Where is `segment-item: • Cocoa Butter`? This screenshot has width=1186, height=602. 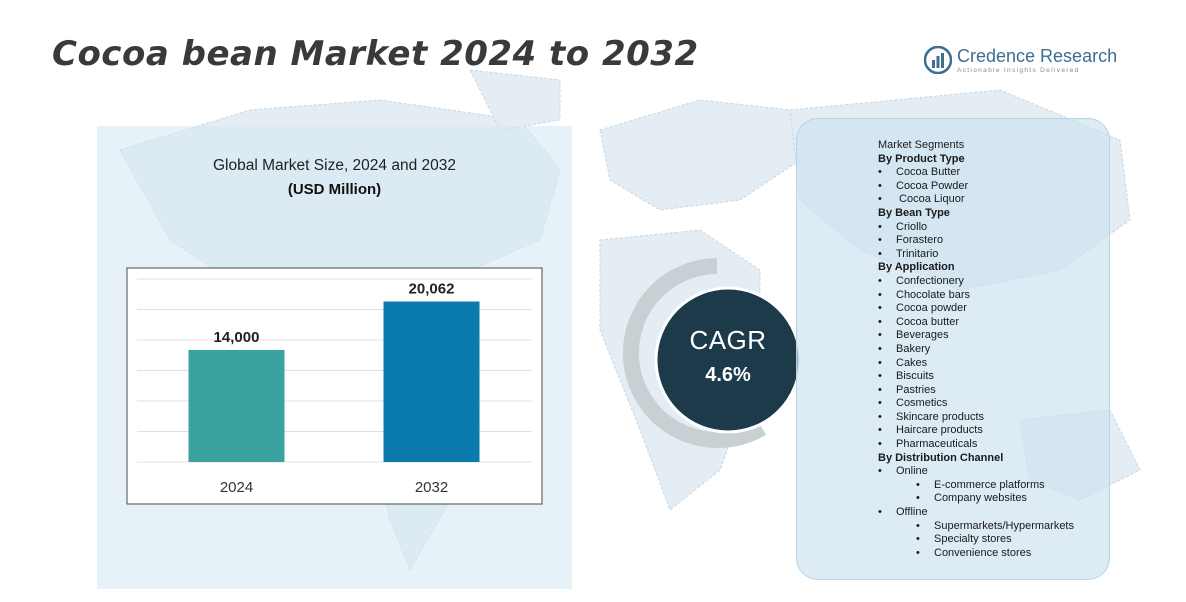
segment-item: • Cocoa Butter is located at coordinates (976, 173).